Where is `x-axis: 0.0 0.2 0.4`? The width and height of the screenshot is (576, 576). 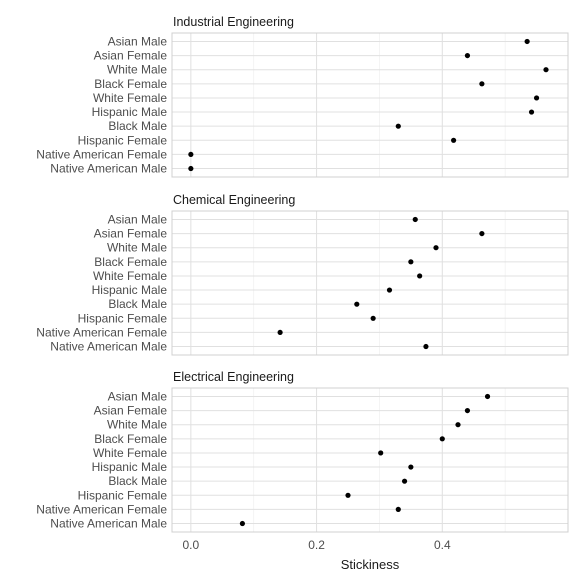 x-axis: 0.0 0.2 0.4 is located at coordinates (317, 545).